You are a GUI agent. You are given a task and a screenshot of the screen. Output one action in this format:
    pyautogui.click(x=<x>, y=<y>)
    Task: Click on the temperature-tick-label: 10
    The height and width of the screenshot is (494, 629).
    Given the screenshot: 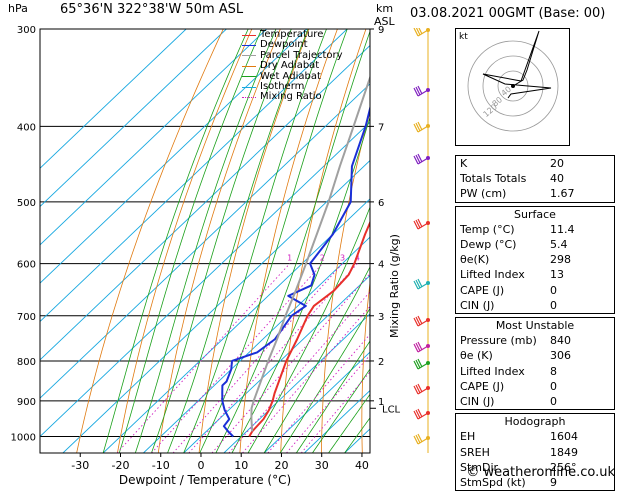 What is the action you would take?
    pyautogui.click(x=241, y=465)
    